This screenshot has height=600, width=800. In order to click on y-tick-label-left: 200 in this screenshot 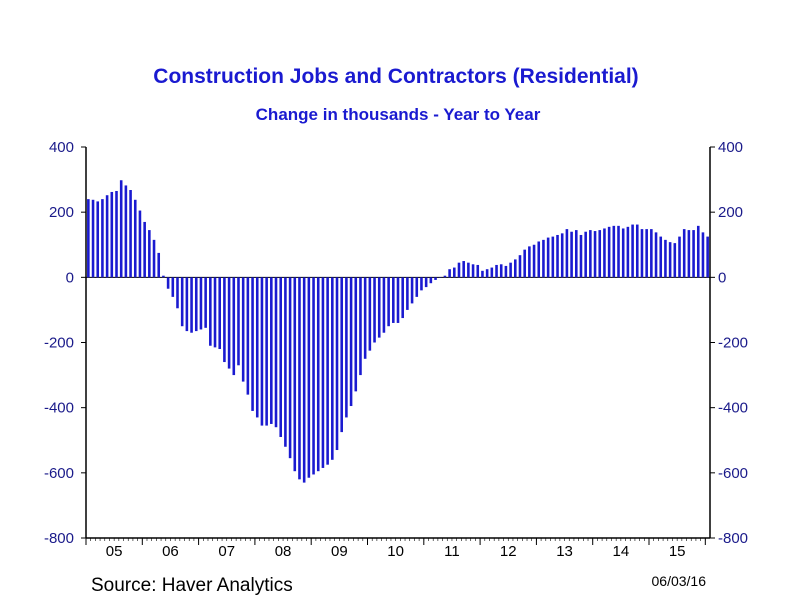, I will do `click(61, 212)`.